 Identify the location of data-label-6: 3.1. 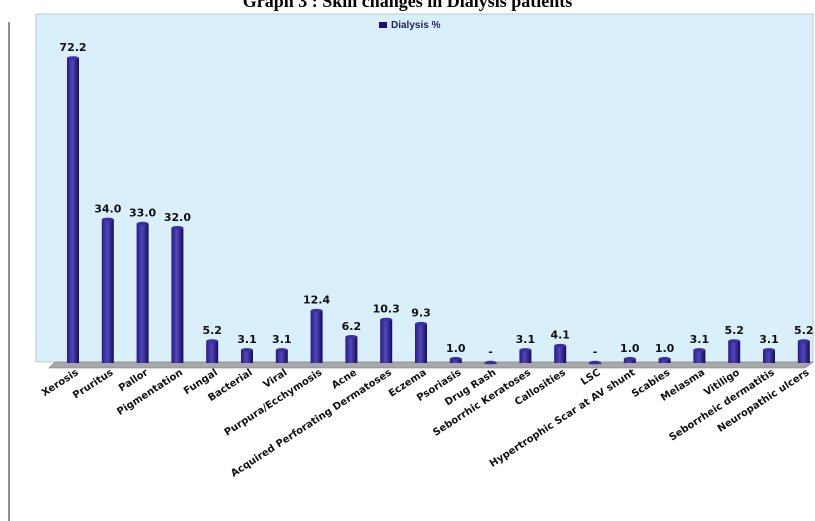
(282, 339).